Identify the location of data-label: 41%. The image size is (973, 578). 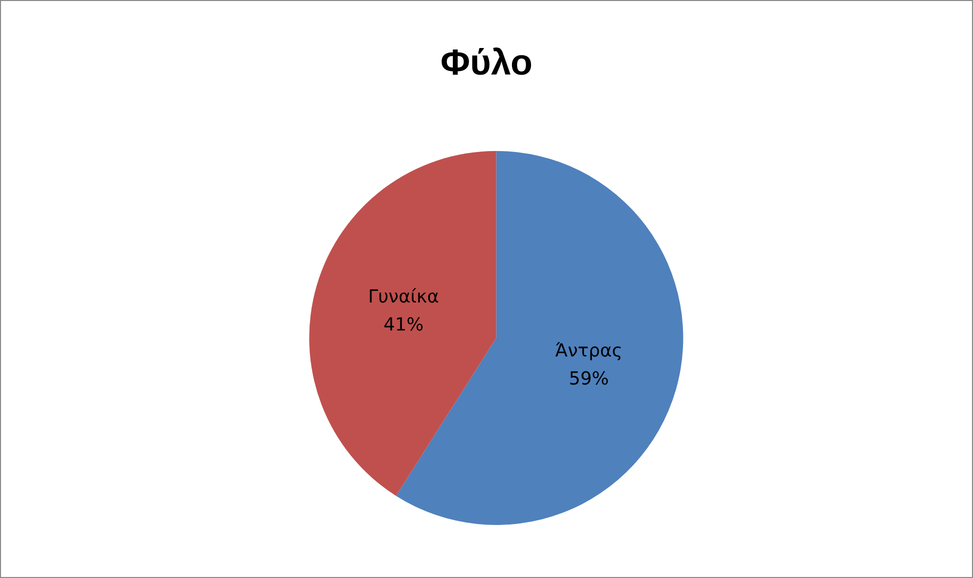
(404, 325).